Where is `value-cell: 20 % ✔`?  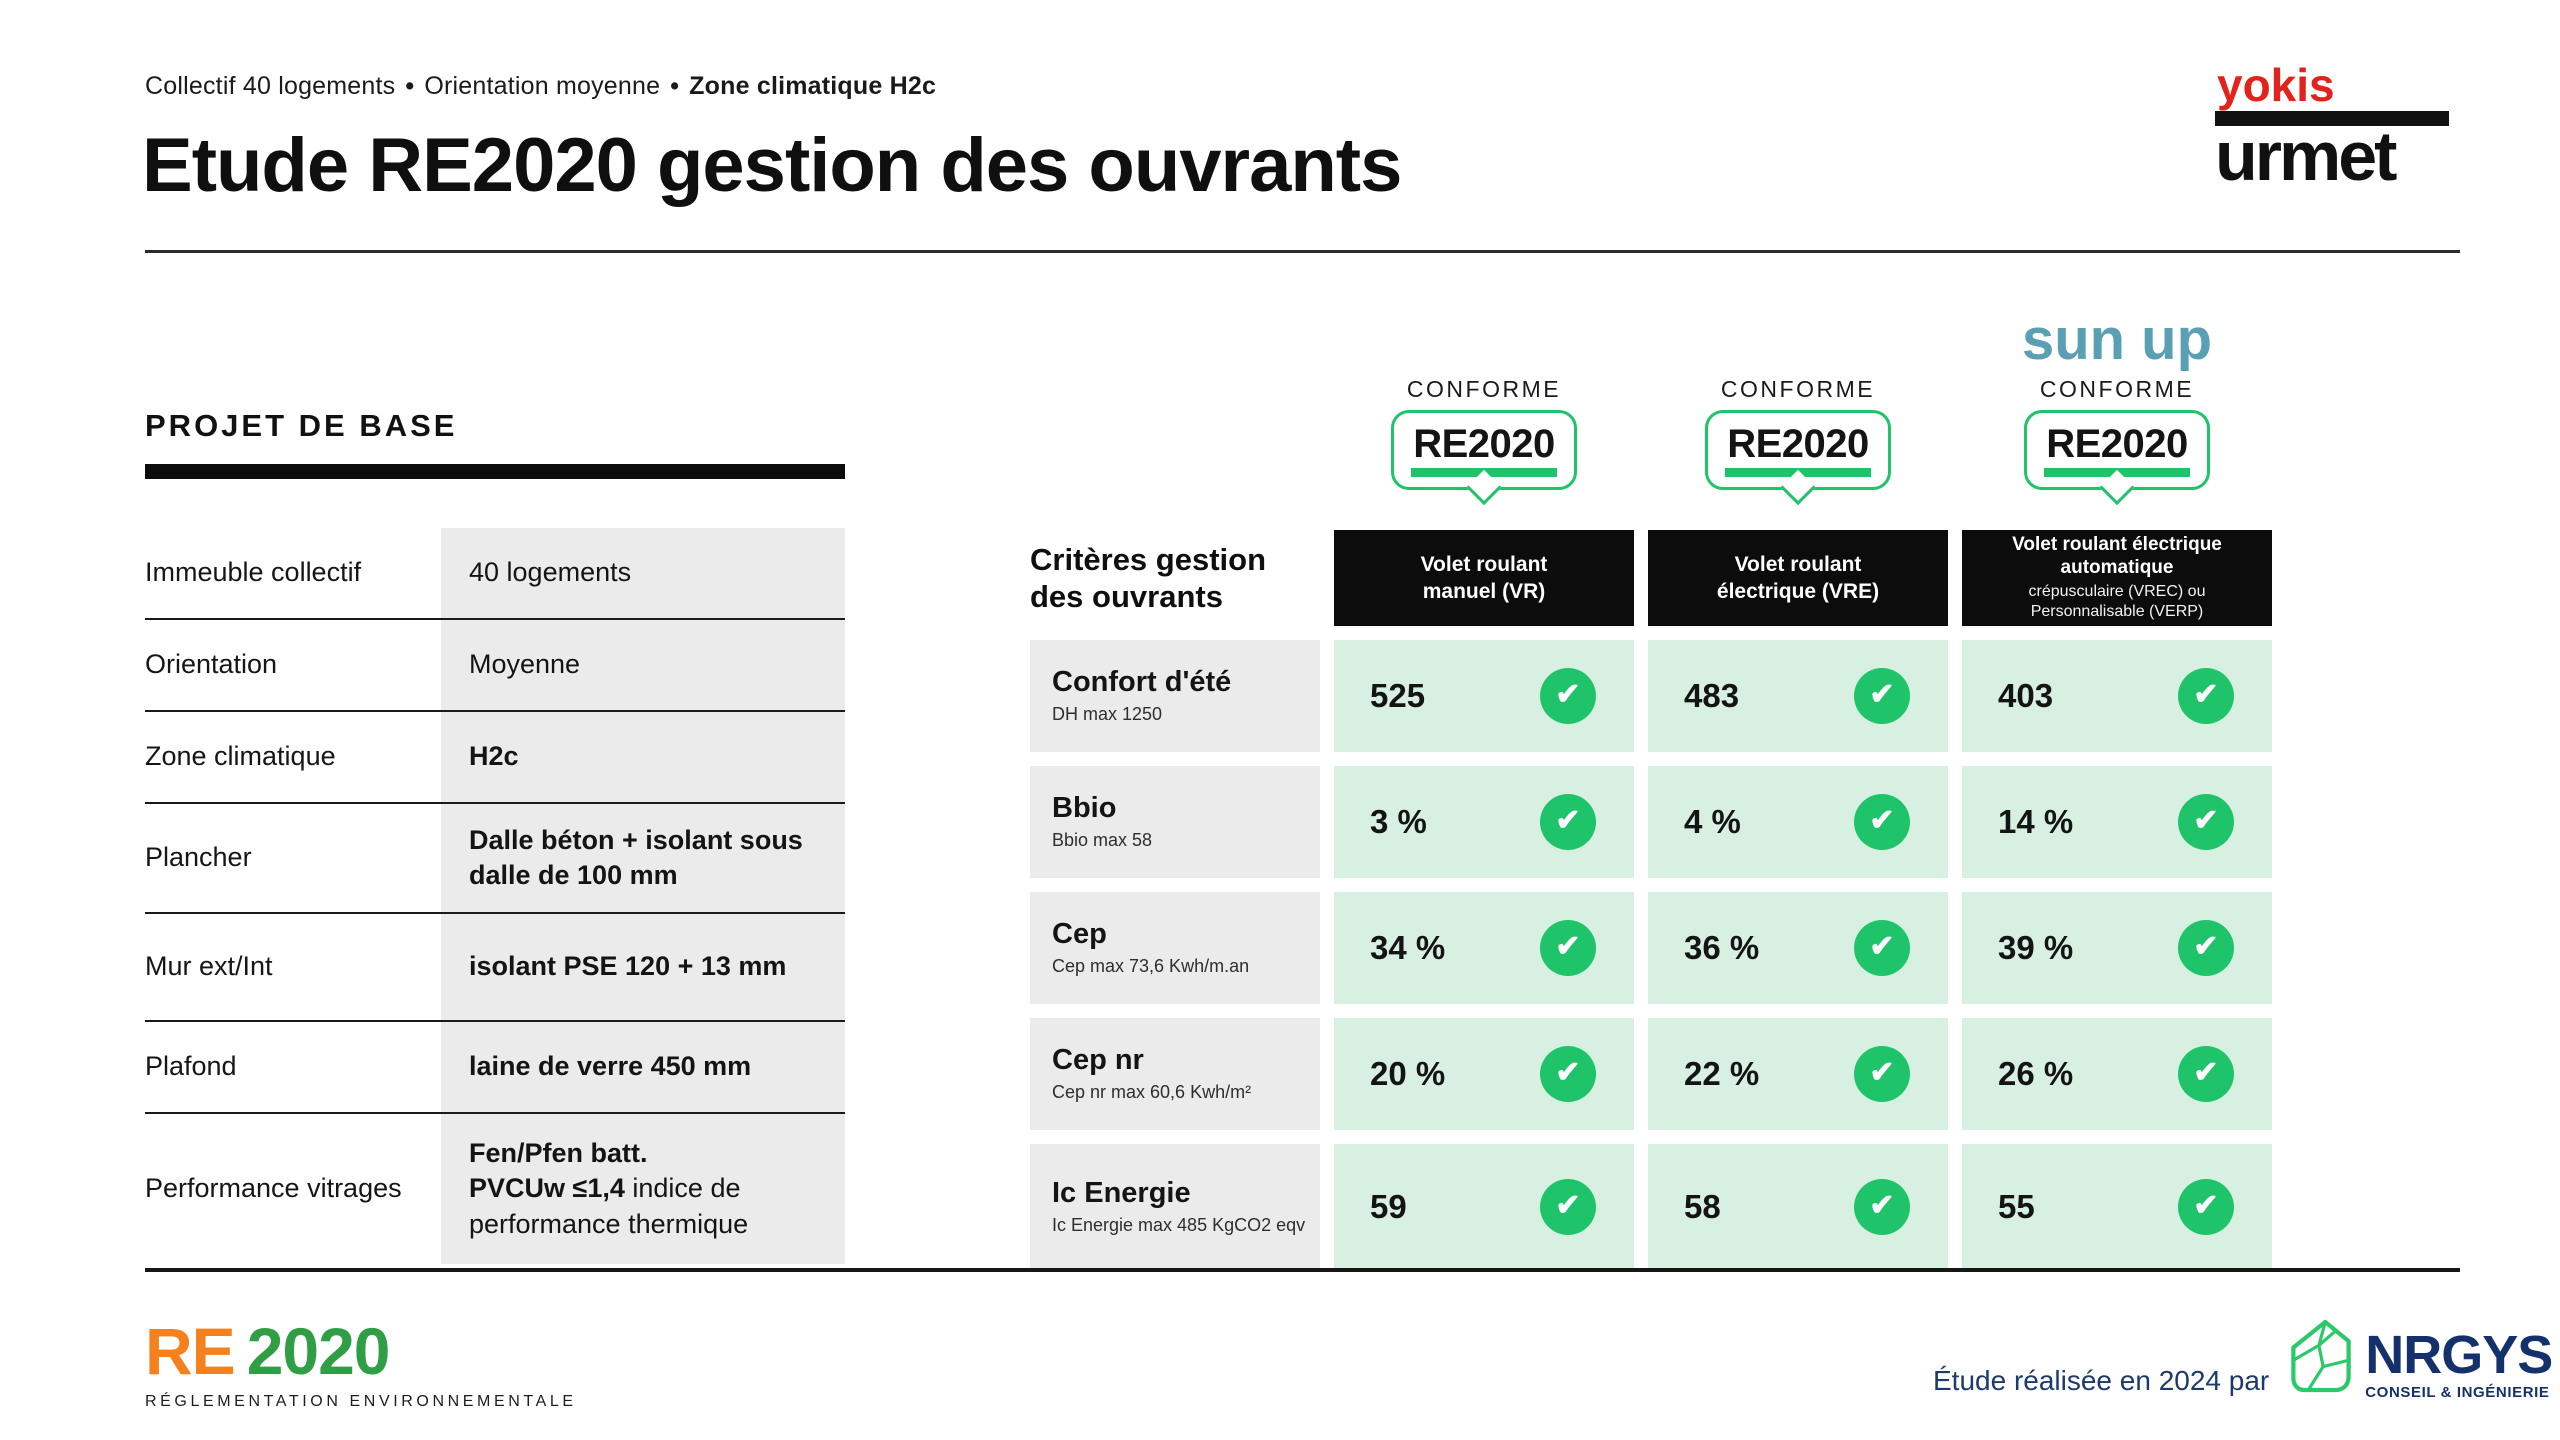 value-cell: 20 % ✔ is located at coordinates (1484, 1074).